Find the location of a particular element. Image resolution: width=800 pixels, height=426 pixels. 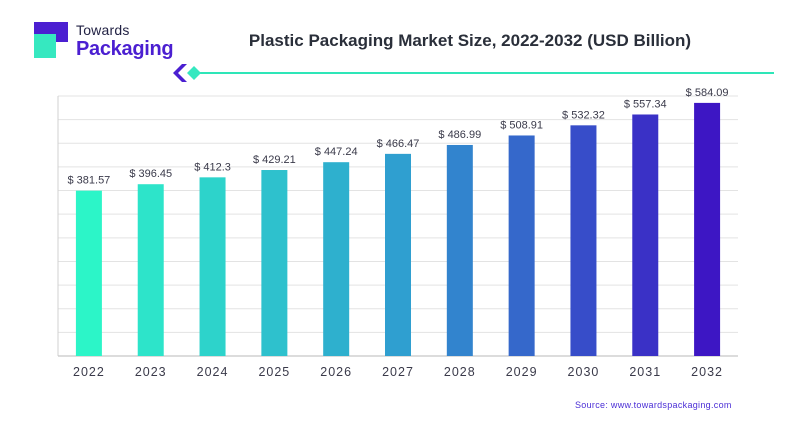

data-label: $ 447.24 is located at coordinates (336, 152).